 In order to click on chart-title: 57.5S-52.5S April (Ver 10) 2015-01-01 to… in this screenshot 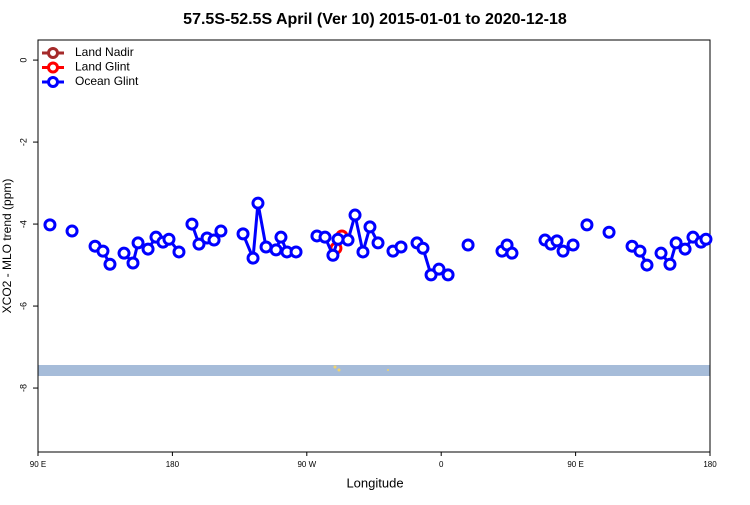, I will do `click(375, 19)`.